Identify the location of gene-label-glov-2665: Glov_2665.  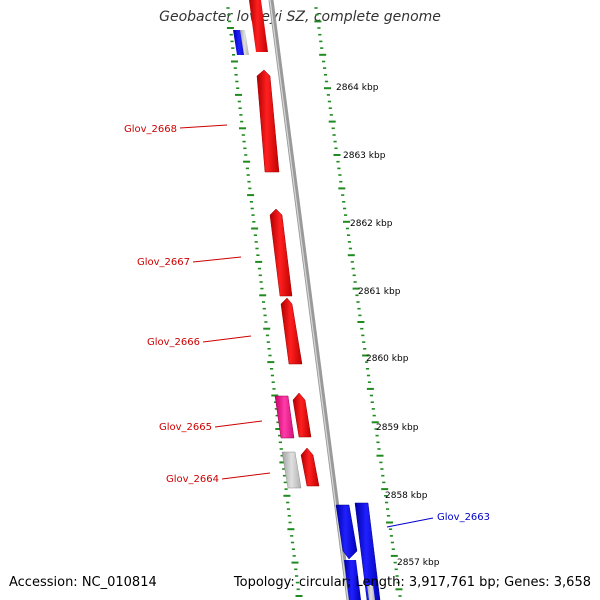
(211, 426).